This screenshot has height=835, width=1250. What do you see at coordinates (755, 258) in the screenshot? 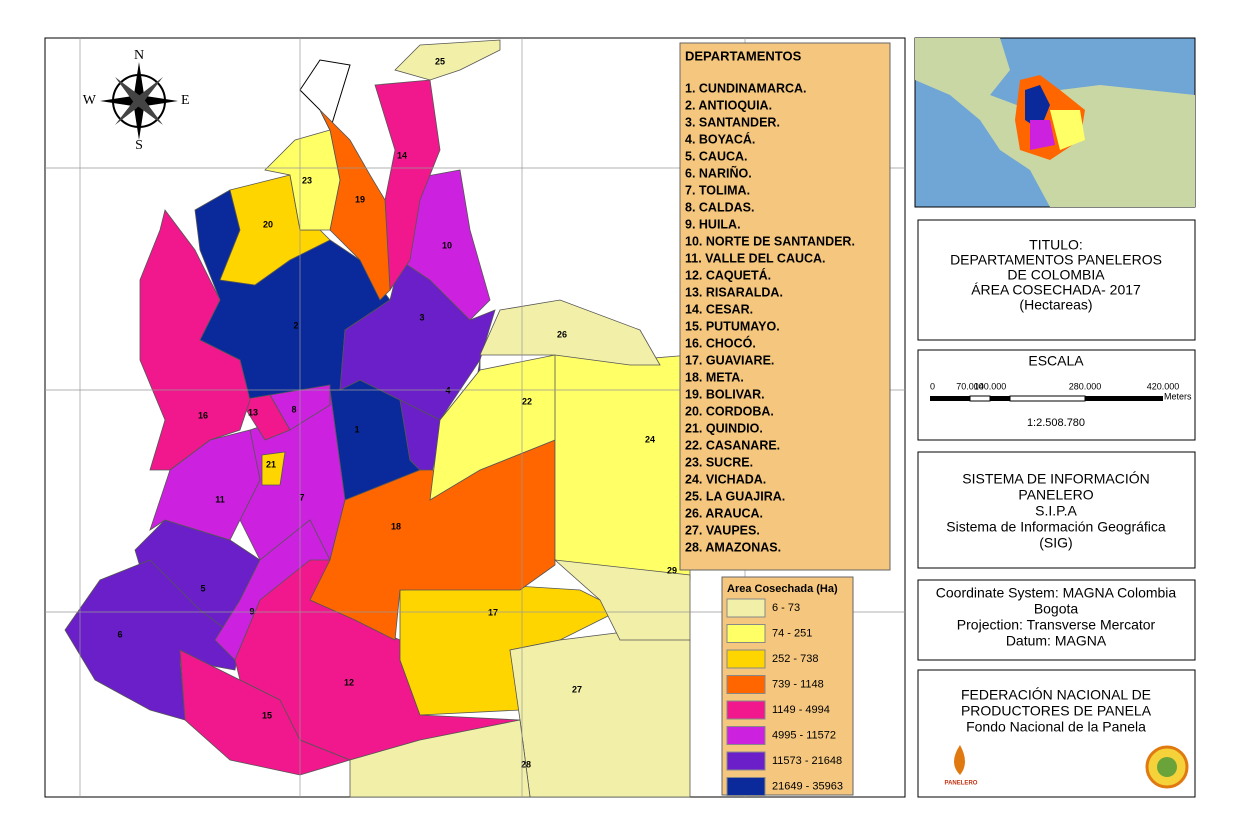
I see `department-item: 11. VALLE DEL CAUCA.` at bounding box center [755, 258].